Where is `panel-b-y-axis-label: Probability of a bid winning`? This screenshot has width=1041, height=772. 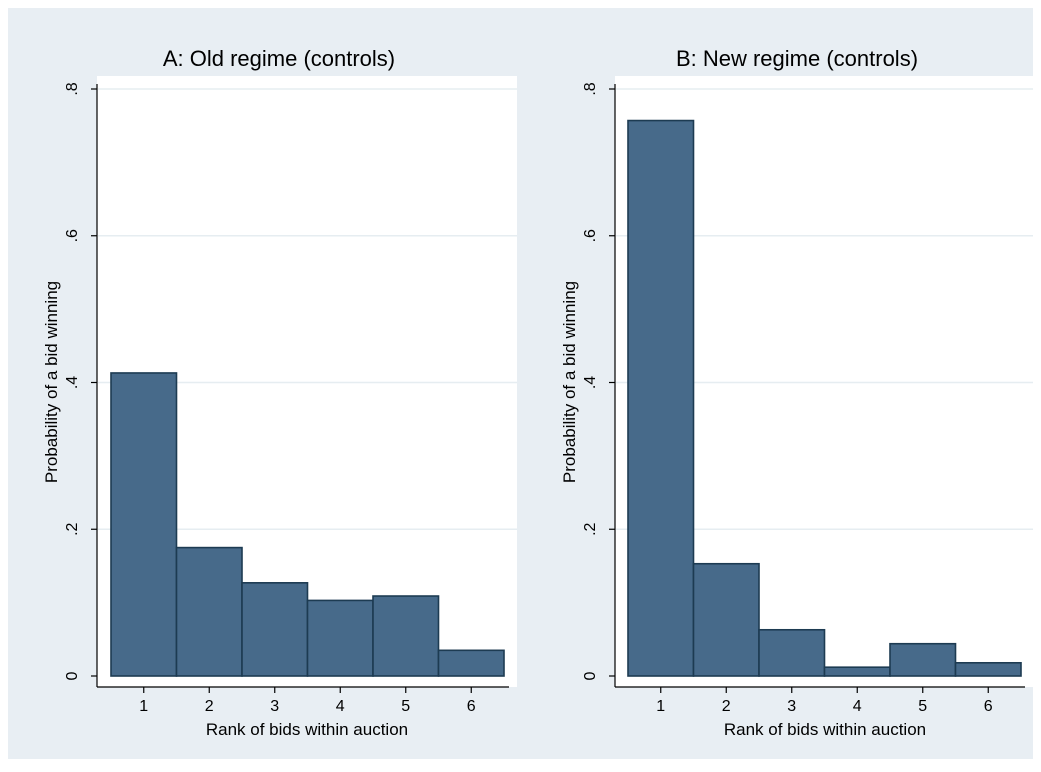 panel-b-y-axis-label: Probability of a bid winning is located at coordinates (569, 382).